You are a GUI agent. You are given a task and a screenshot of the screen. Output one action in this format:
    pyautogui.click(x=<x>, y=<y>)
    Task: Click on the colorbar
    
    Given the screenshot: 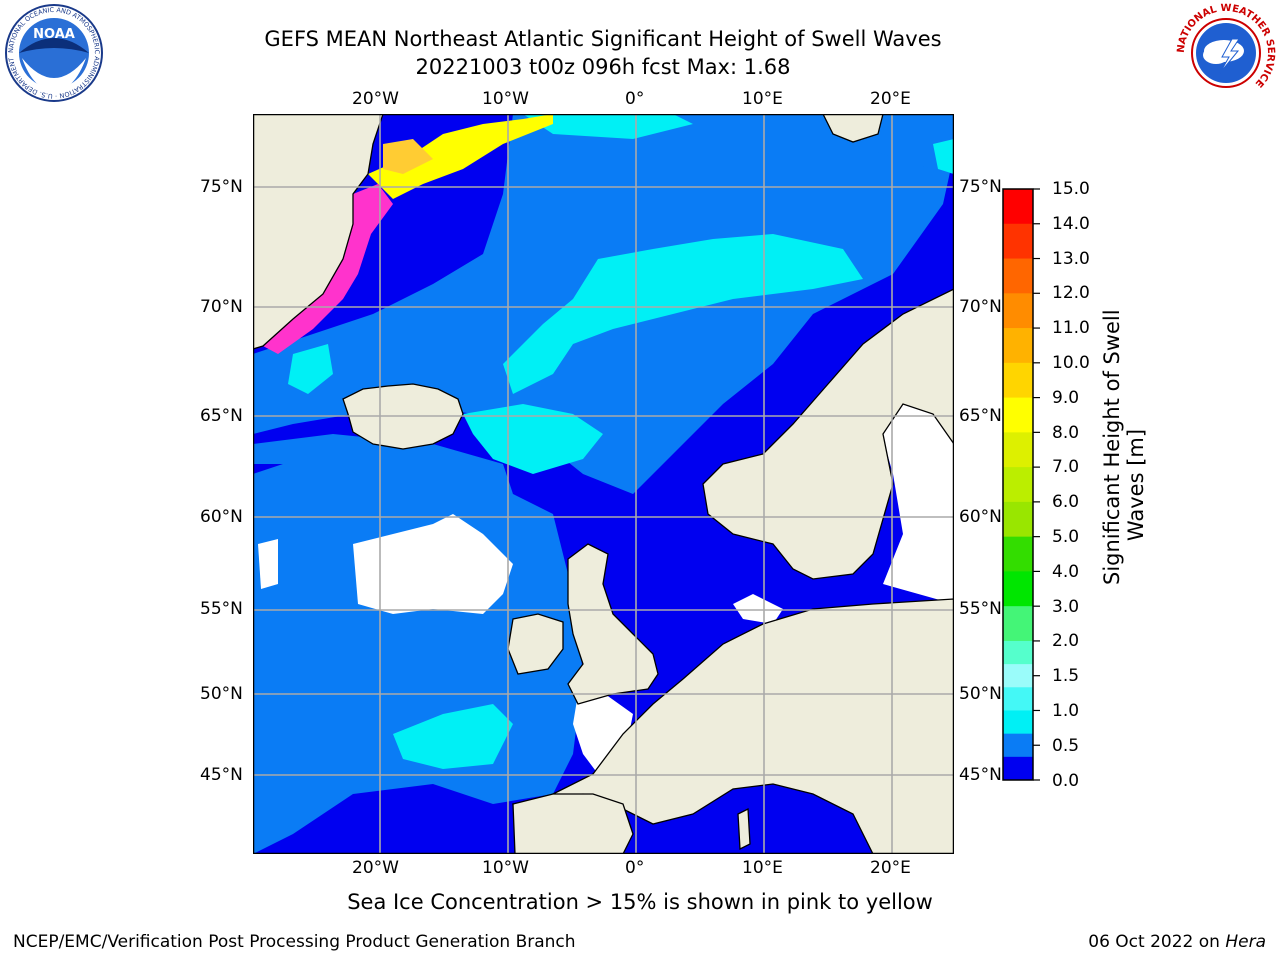 What is the action you would take?
    pyautogui.click(x=1021, y=484)
    